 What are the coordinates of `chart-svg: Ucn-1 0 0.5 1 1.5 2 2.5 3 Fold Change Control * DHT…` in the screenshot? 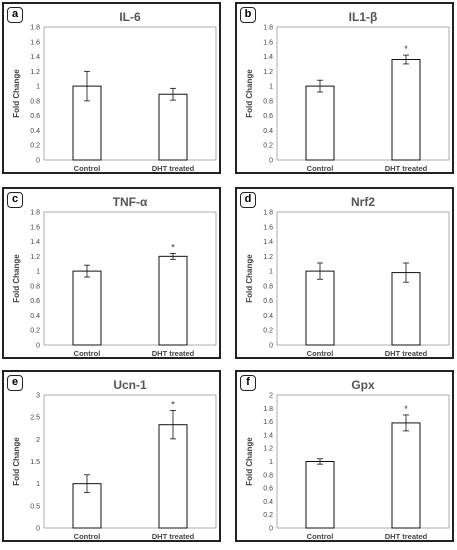 It's located at (114, 459).